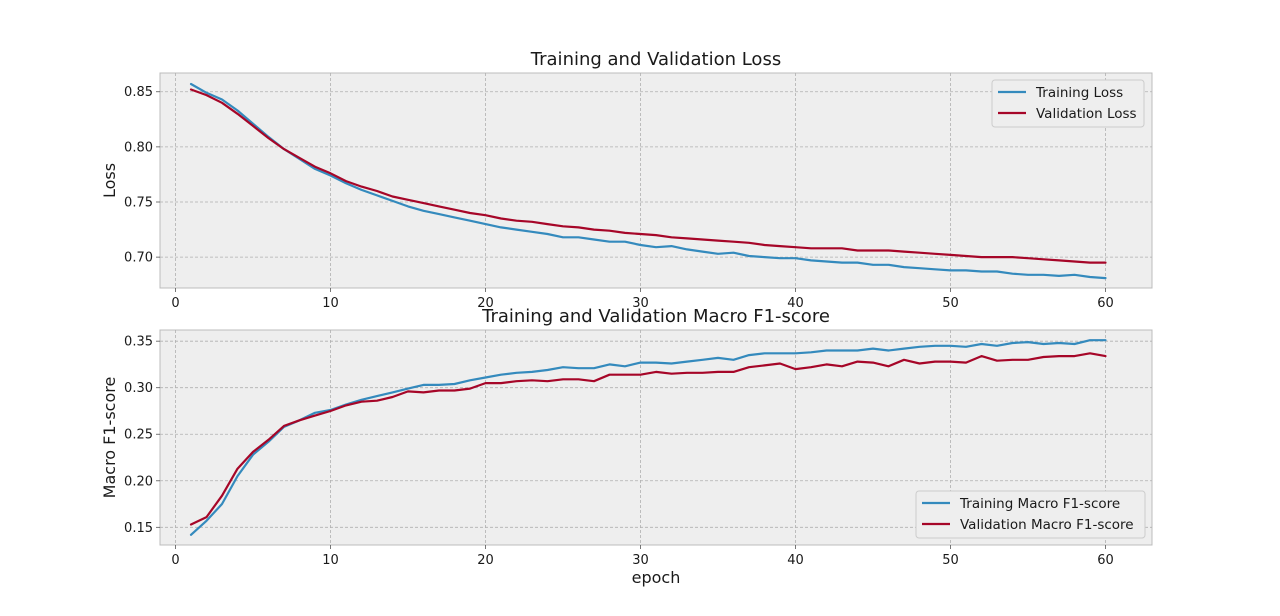  Describe the element at coordinates (138, 203) in the screenshot. I see `y-tick-label: 0.75` at that location.